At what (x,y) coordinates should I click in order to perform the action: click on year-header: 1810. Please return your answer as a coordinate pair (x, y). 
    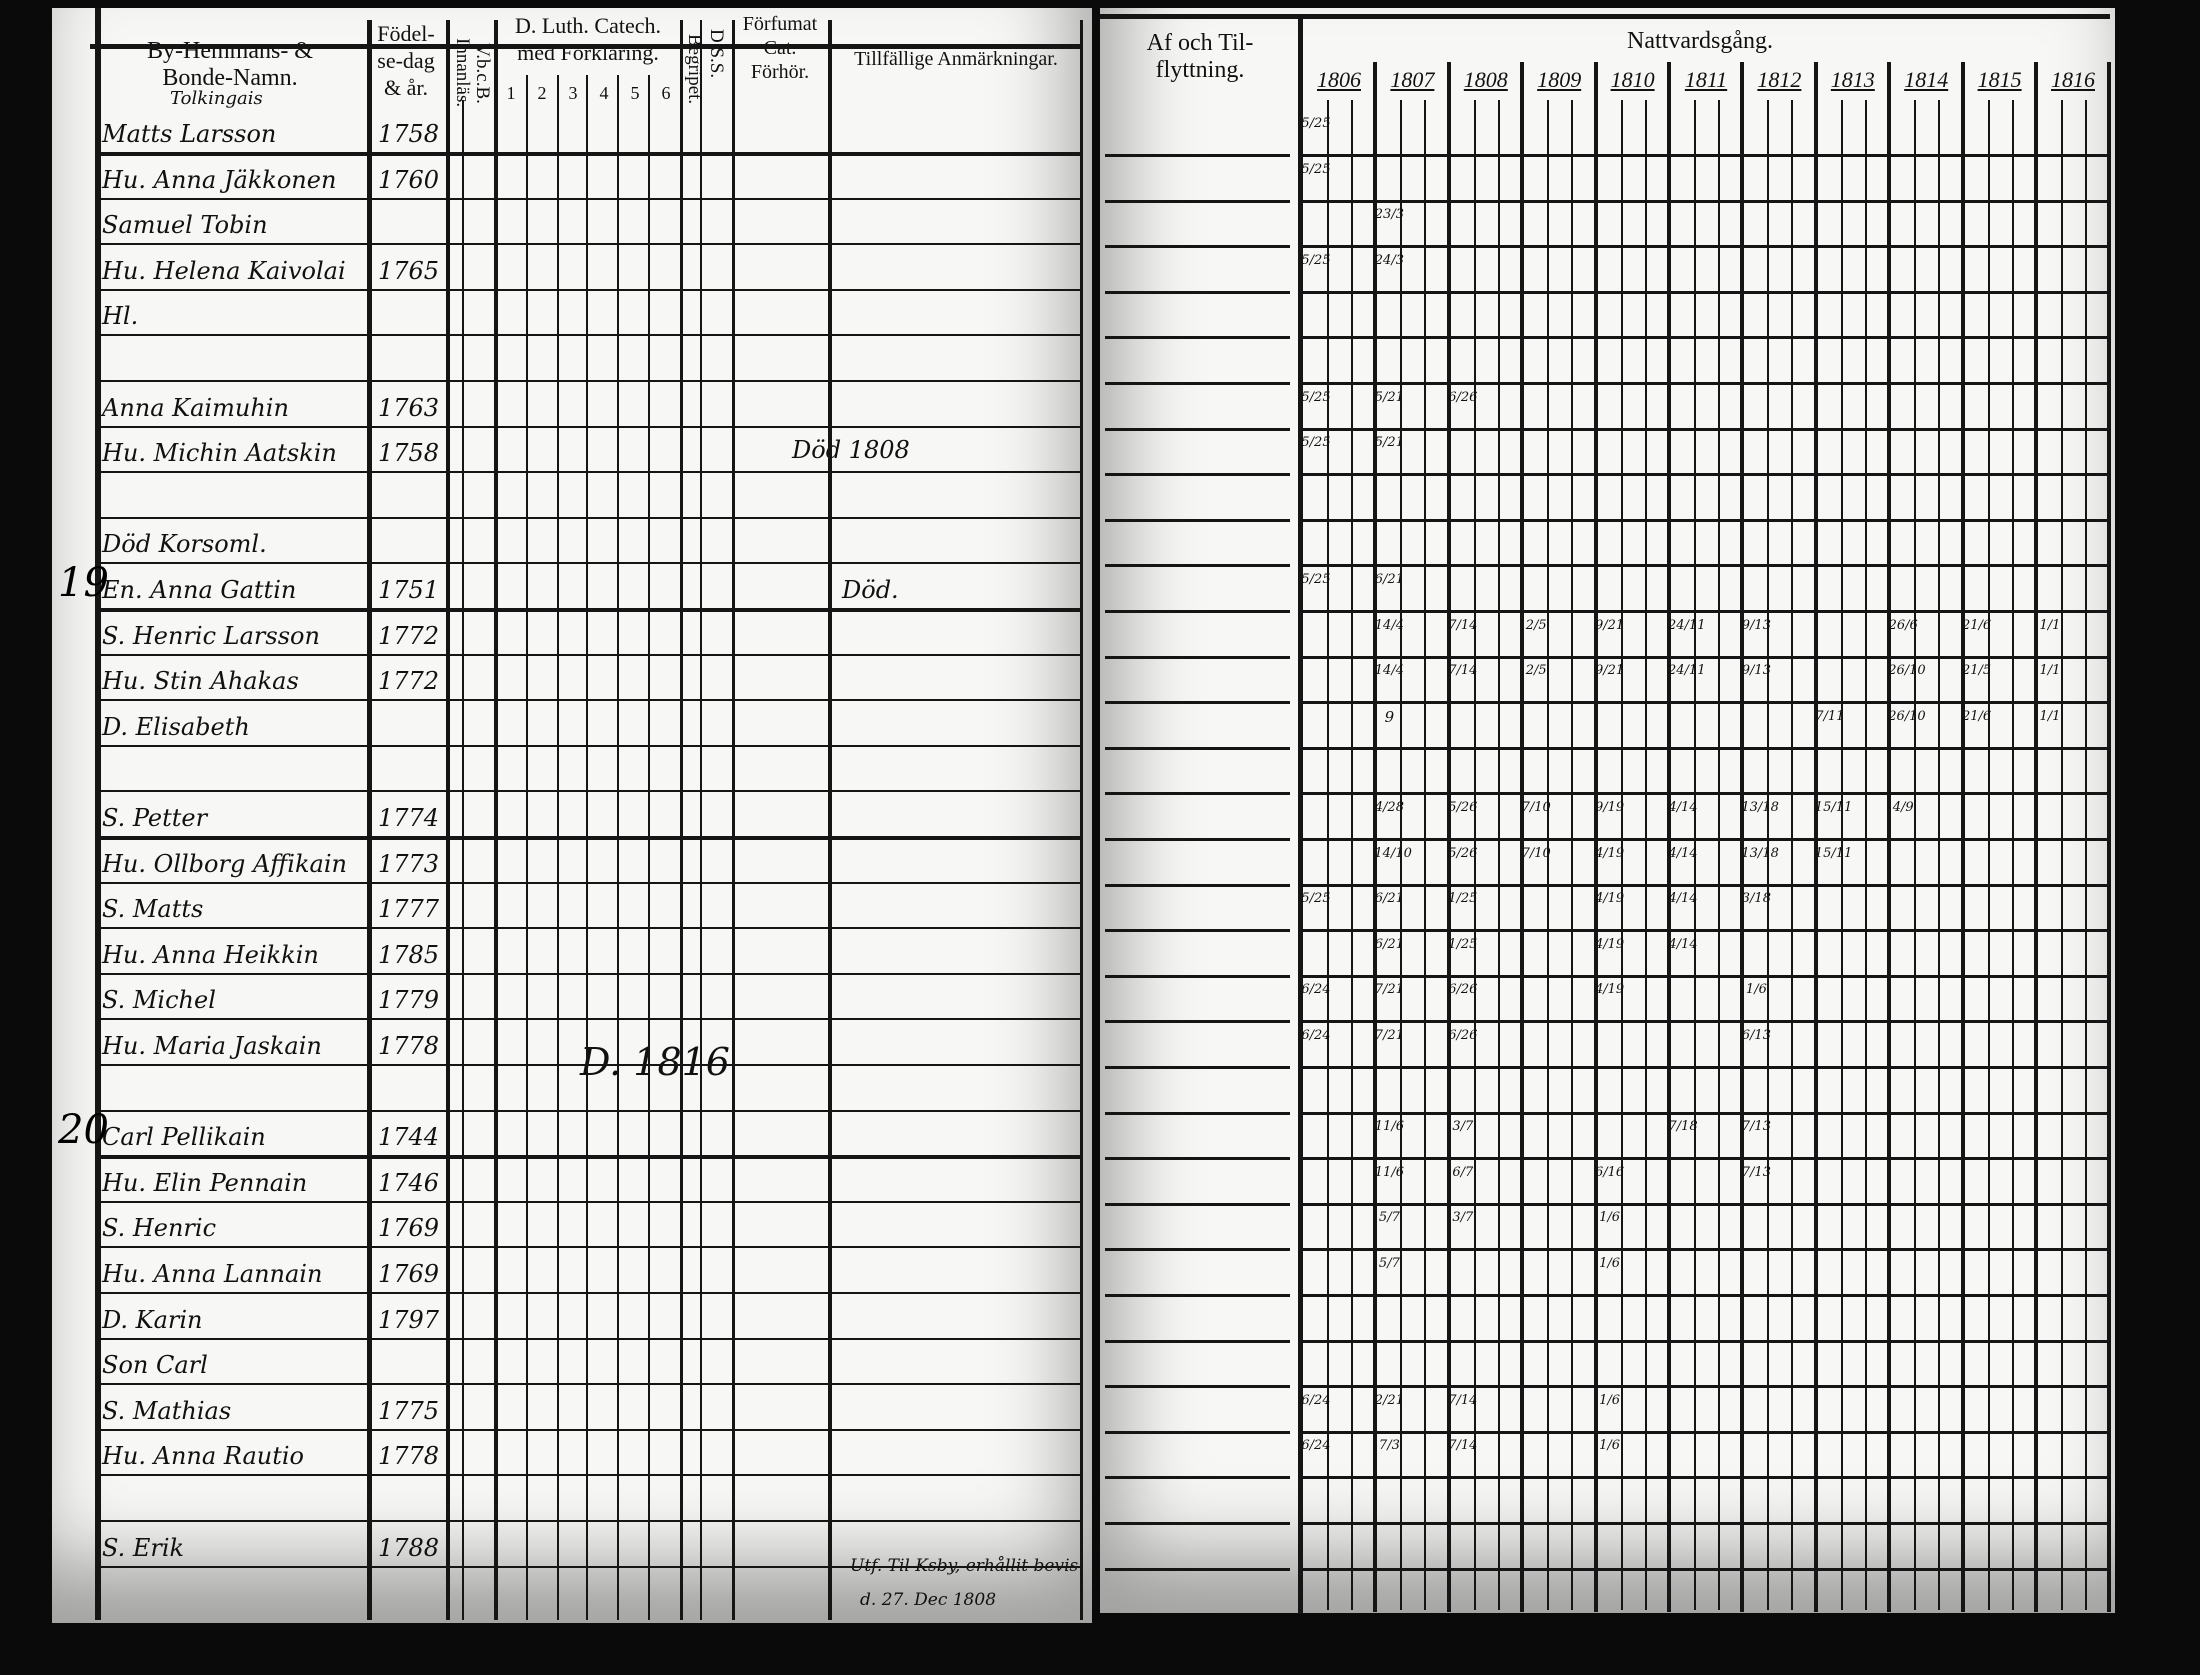
    Looking at the image, I should click on (1632, 79).